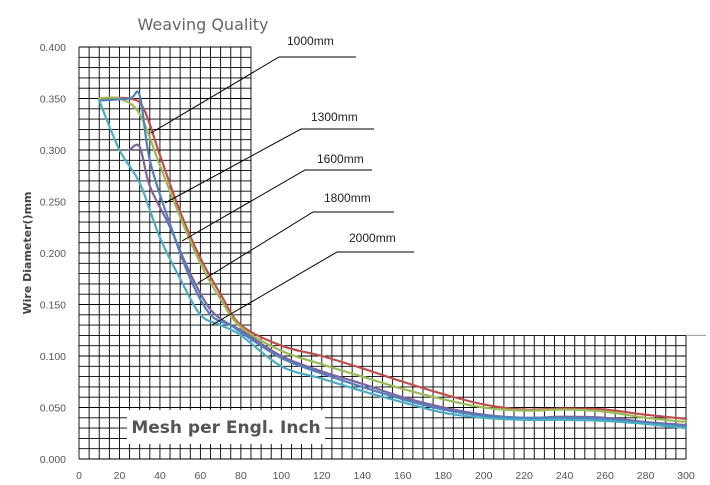 The image size is (710, 485). What do you see at coordinates (524, 476) in the screenshot?
I see `x-tick-label: 220` at bounding box center [524, 476].